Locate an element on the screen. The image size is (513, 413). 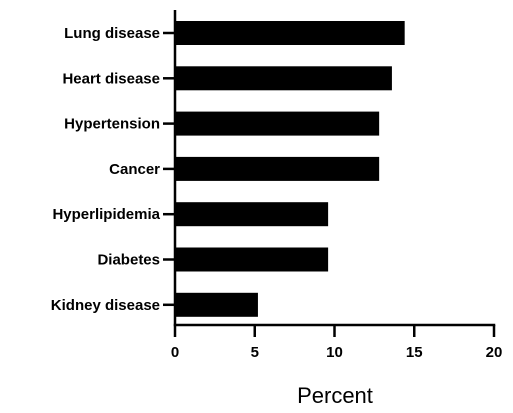
x-tick-label-10: 10 is located at coordinates (334, 352).